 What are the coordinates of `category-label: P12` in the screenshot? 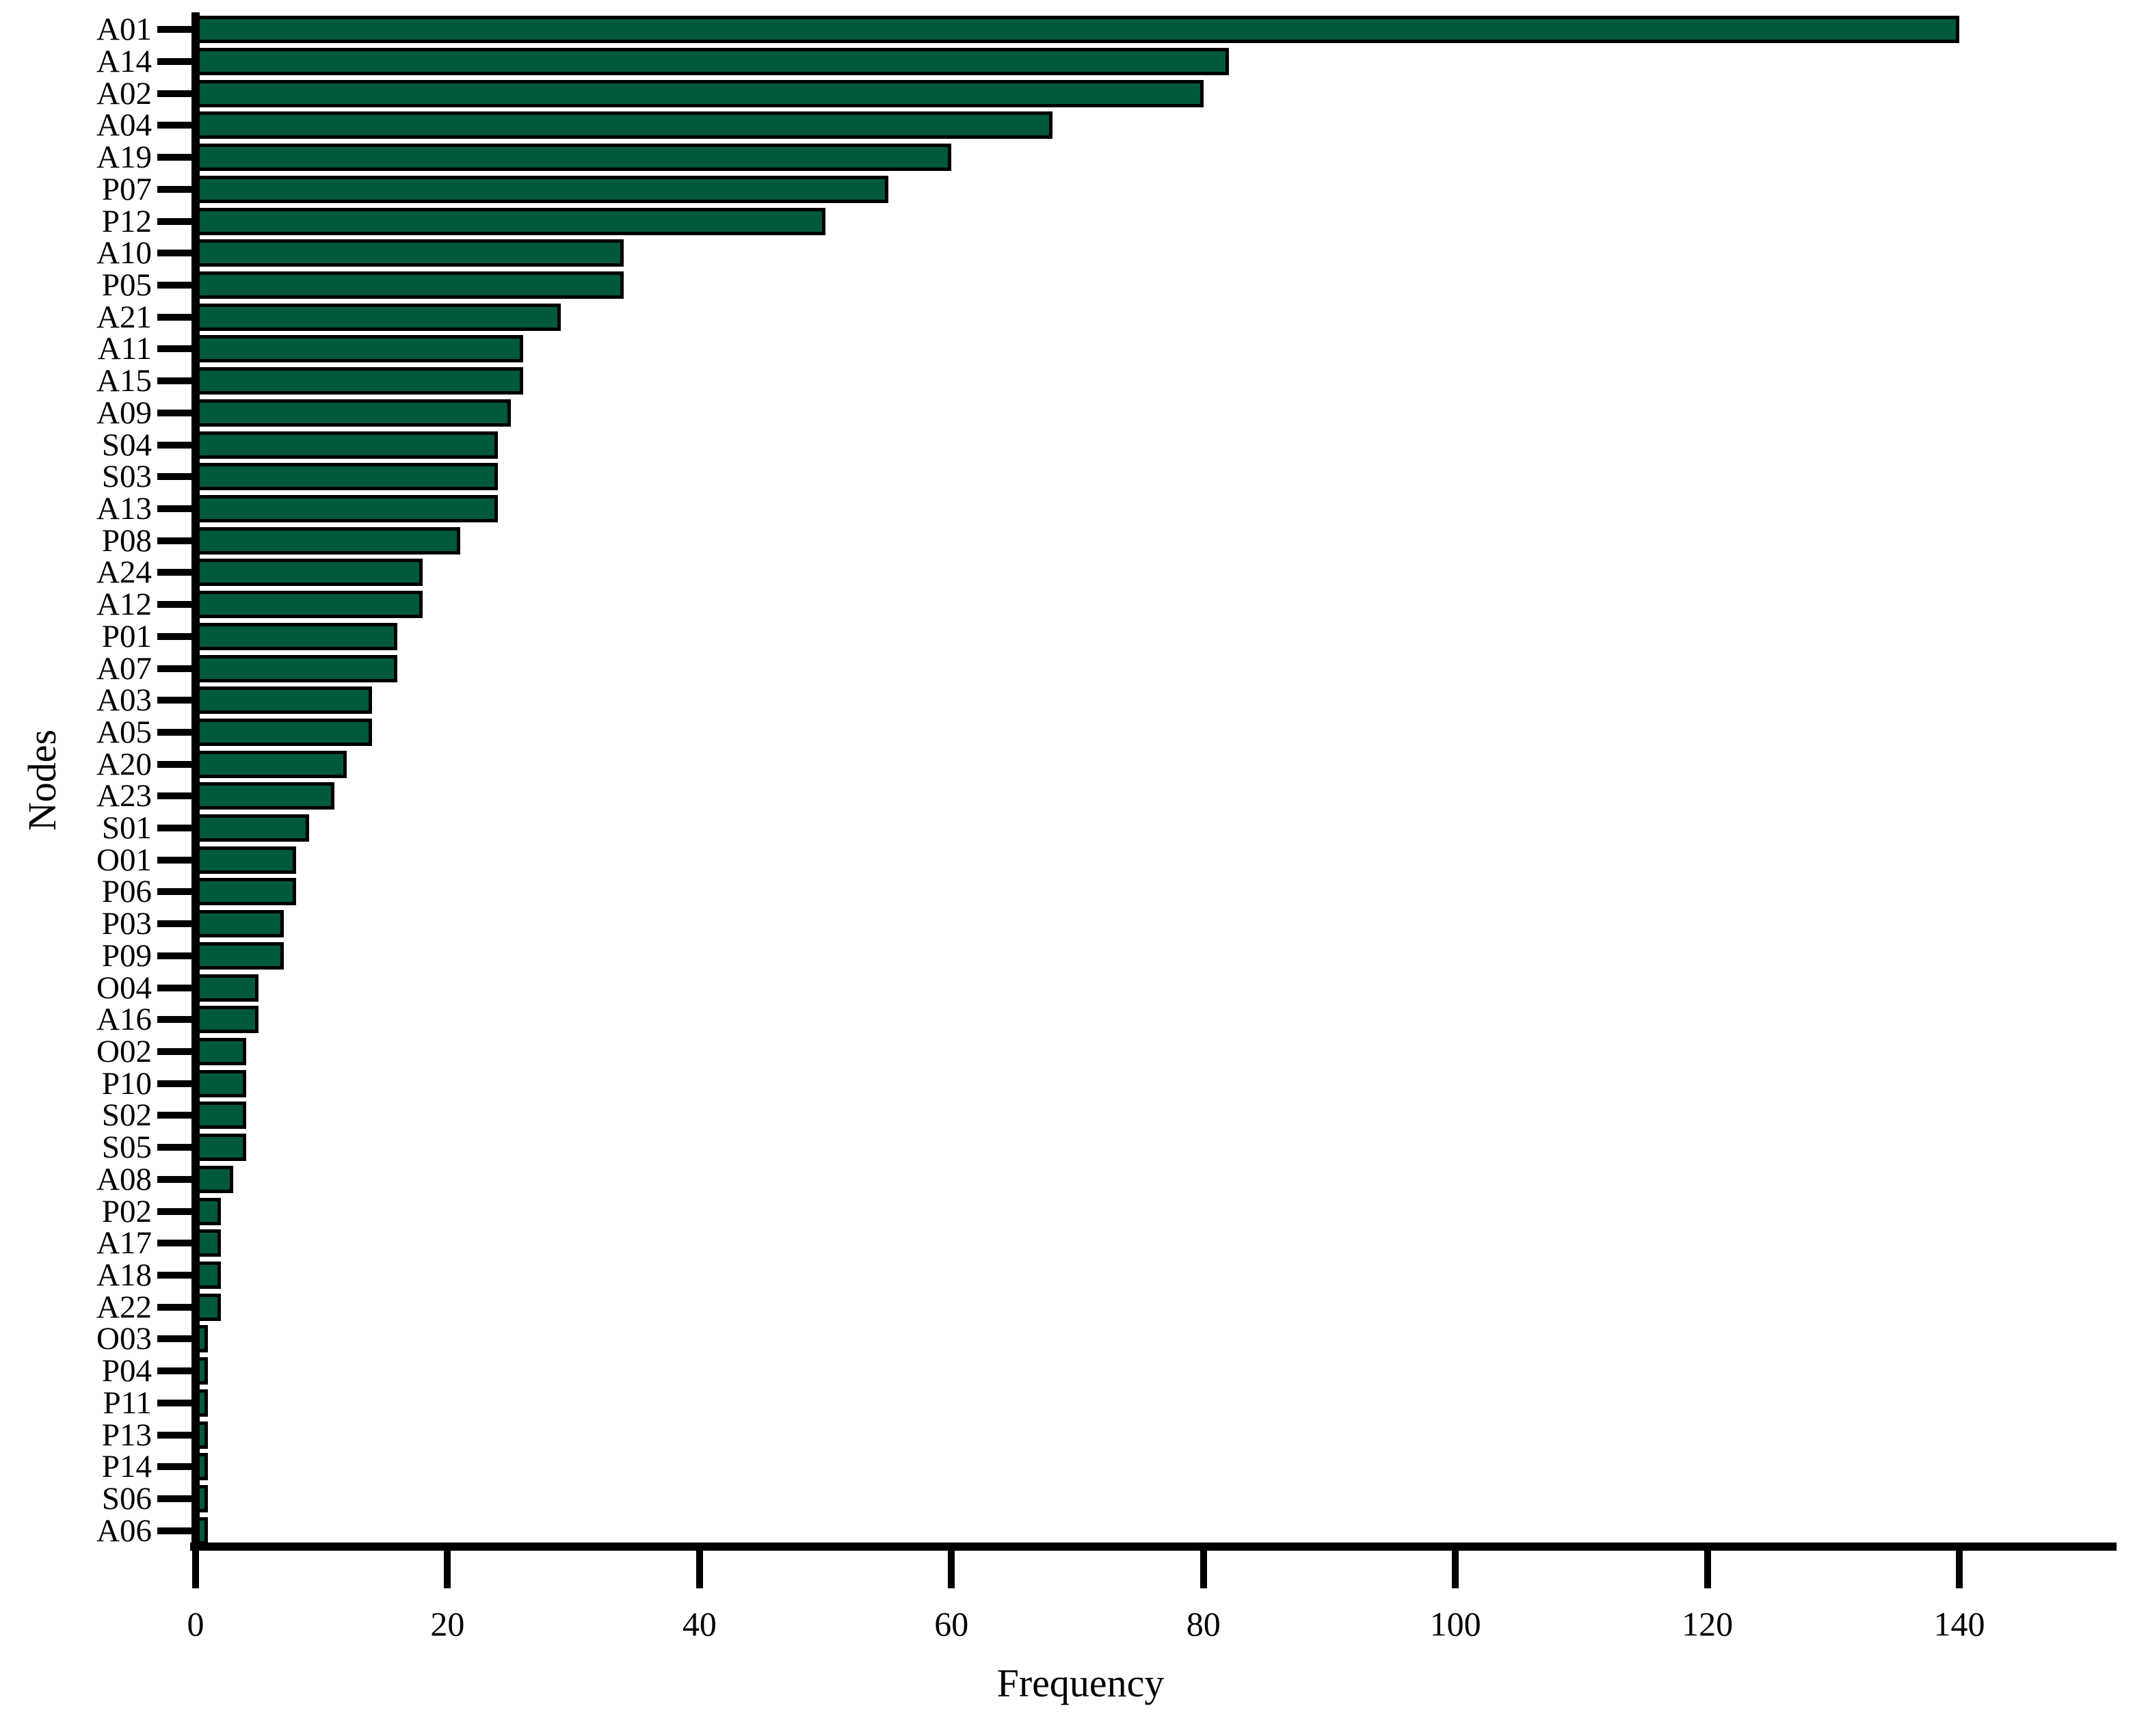 It's located at (126, 221).